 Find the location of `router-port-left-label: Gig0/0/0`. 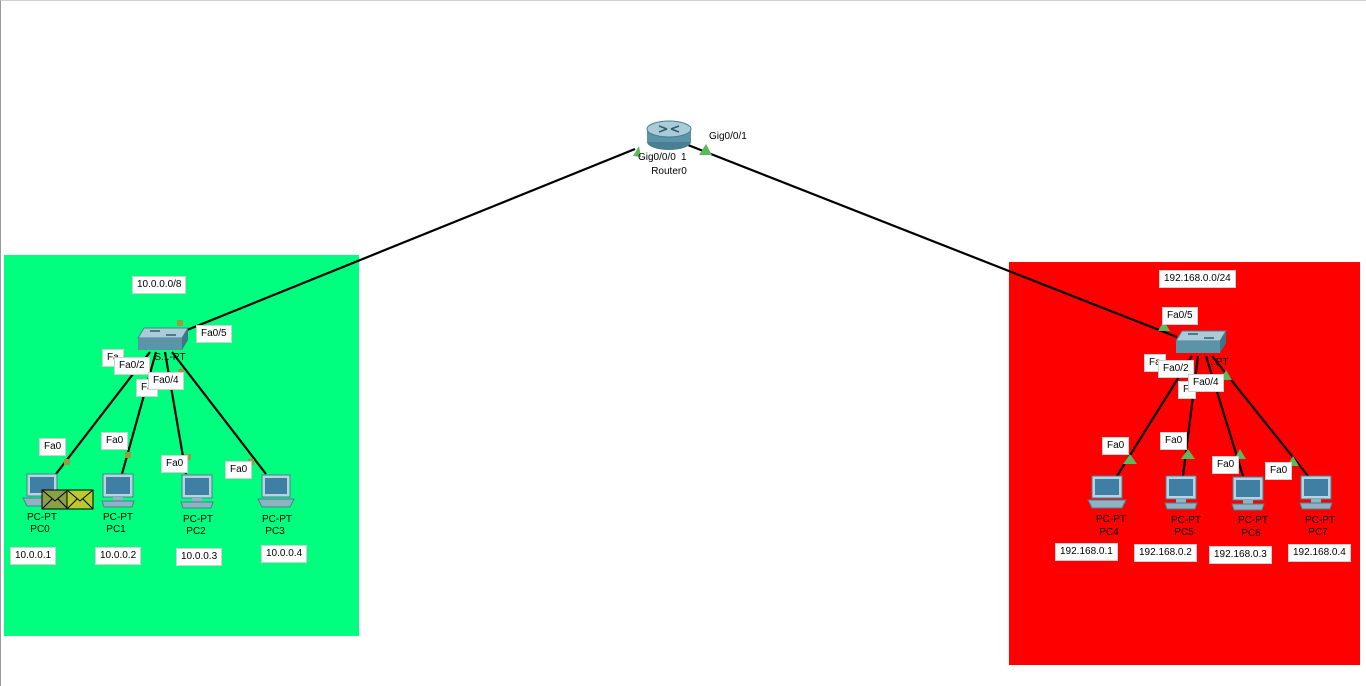

router-port-left-label: Gig0/0/0 is located at coordinates (657, 157).